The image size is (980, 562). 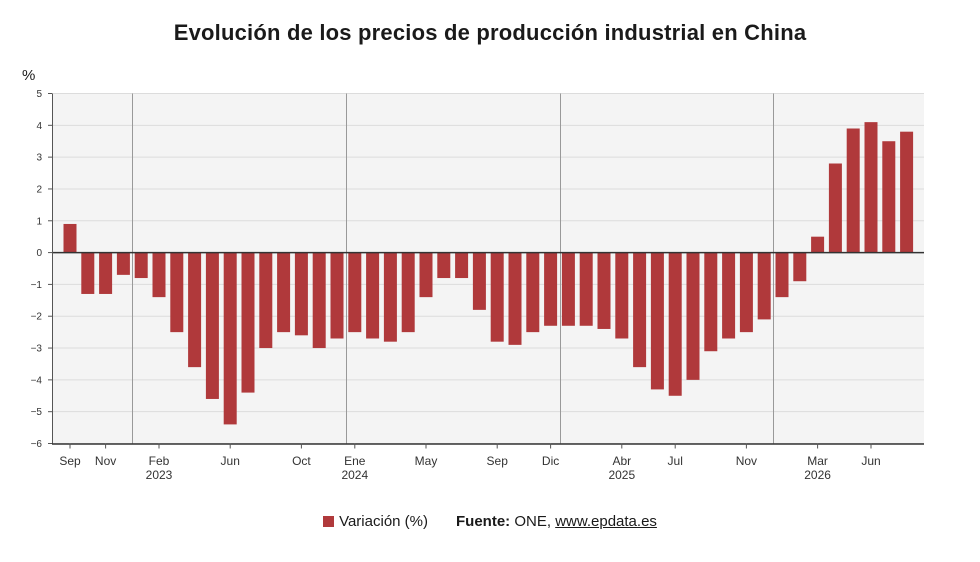 I want to click on y-tick-label: 4, so click(x=39, y=126).